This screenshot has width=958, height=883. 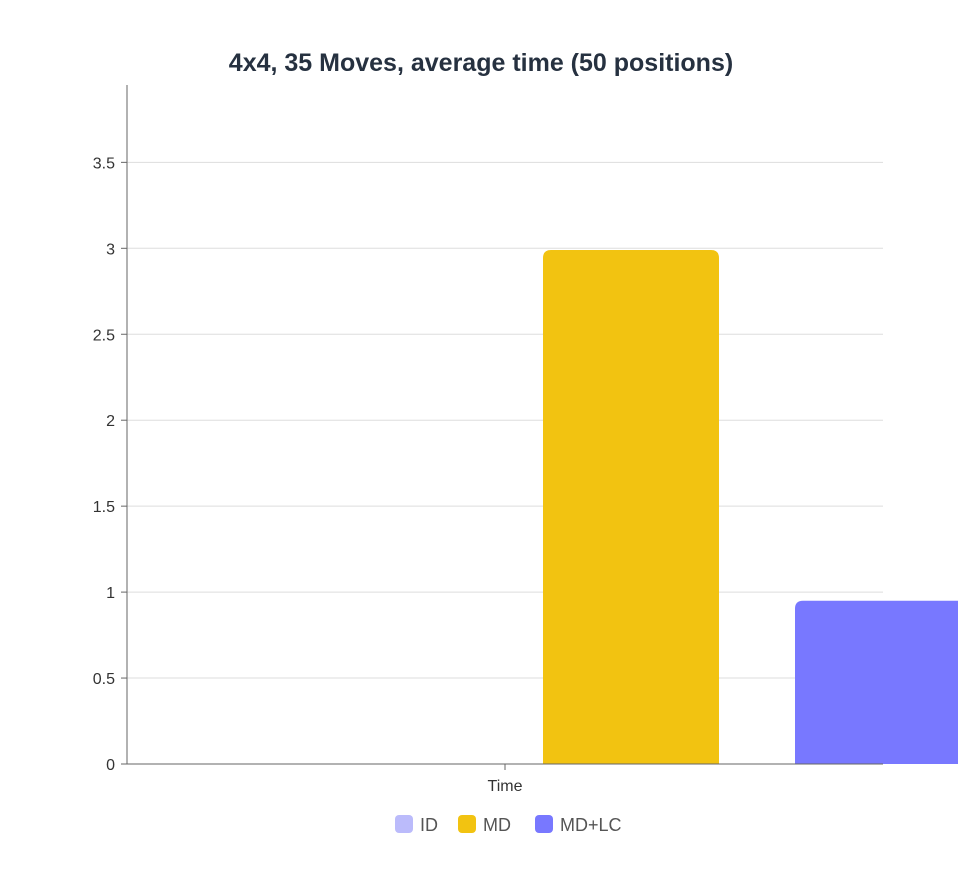 What do you see at coordinates (104, 507) in the screenshot?
I see `y-tick-label: 1.5` at bounding box center [104, 507].